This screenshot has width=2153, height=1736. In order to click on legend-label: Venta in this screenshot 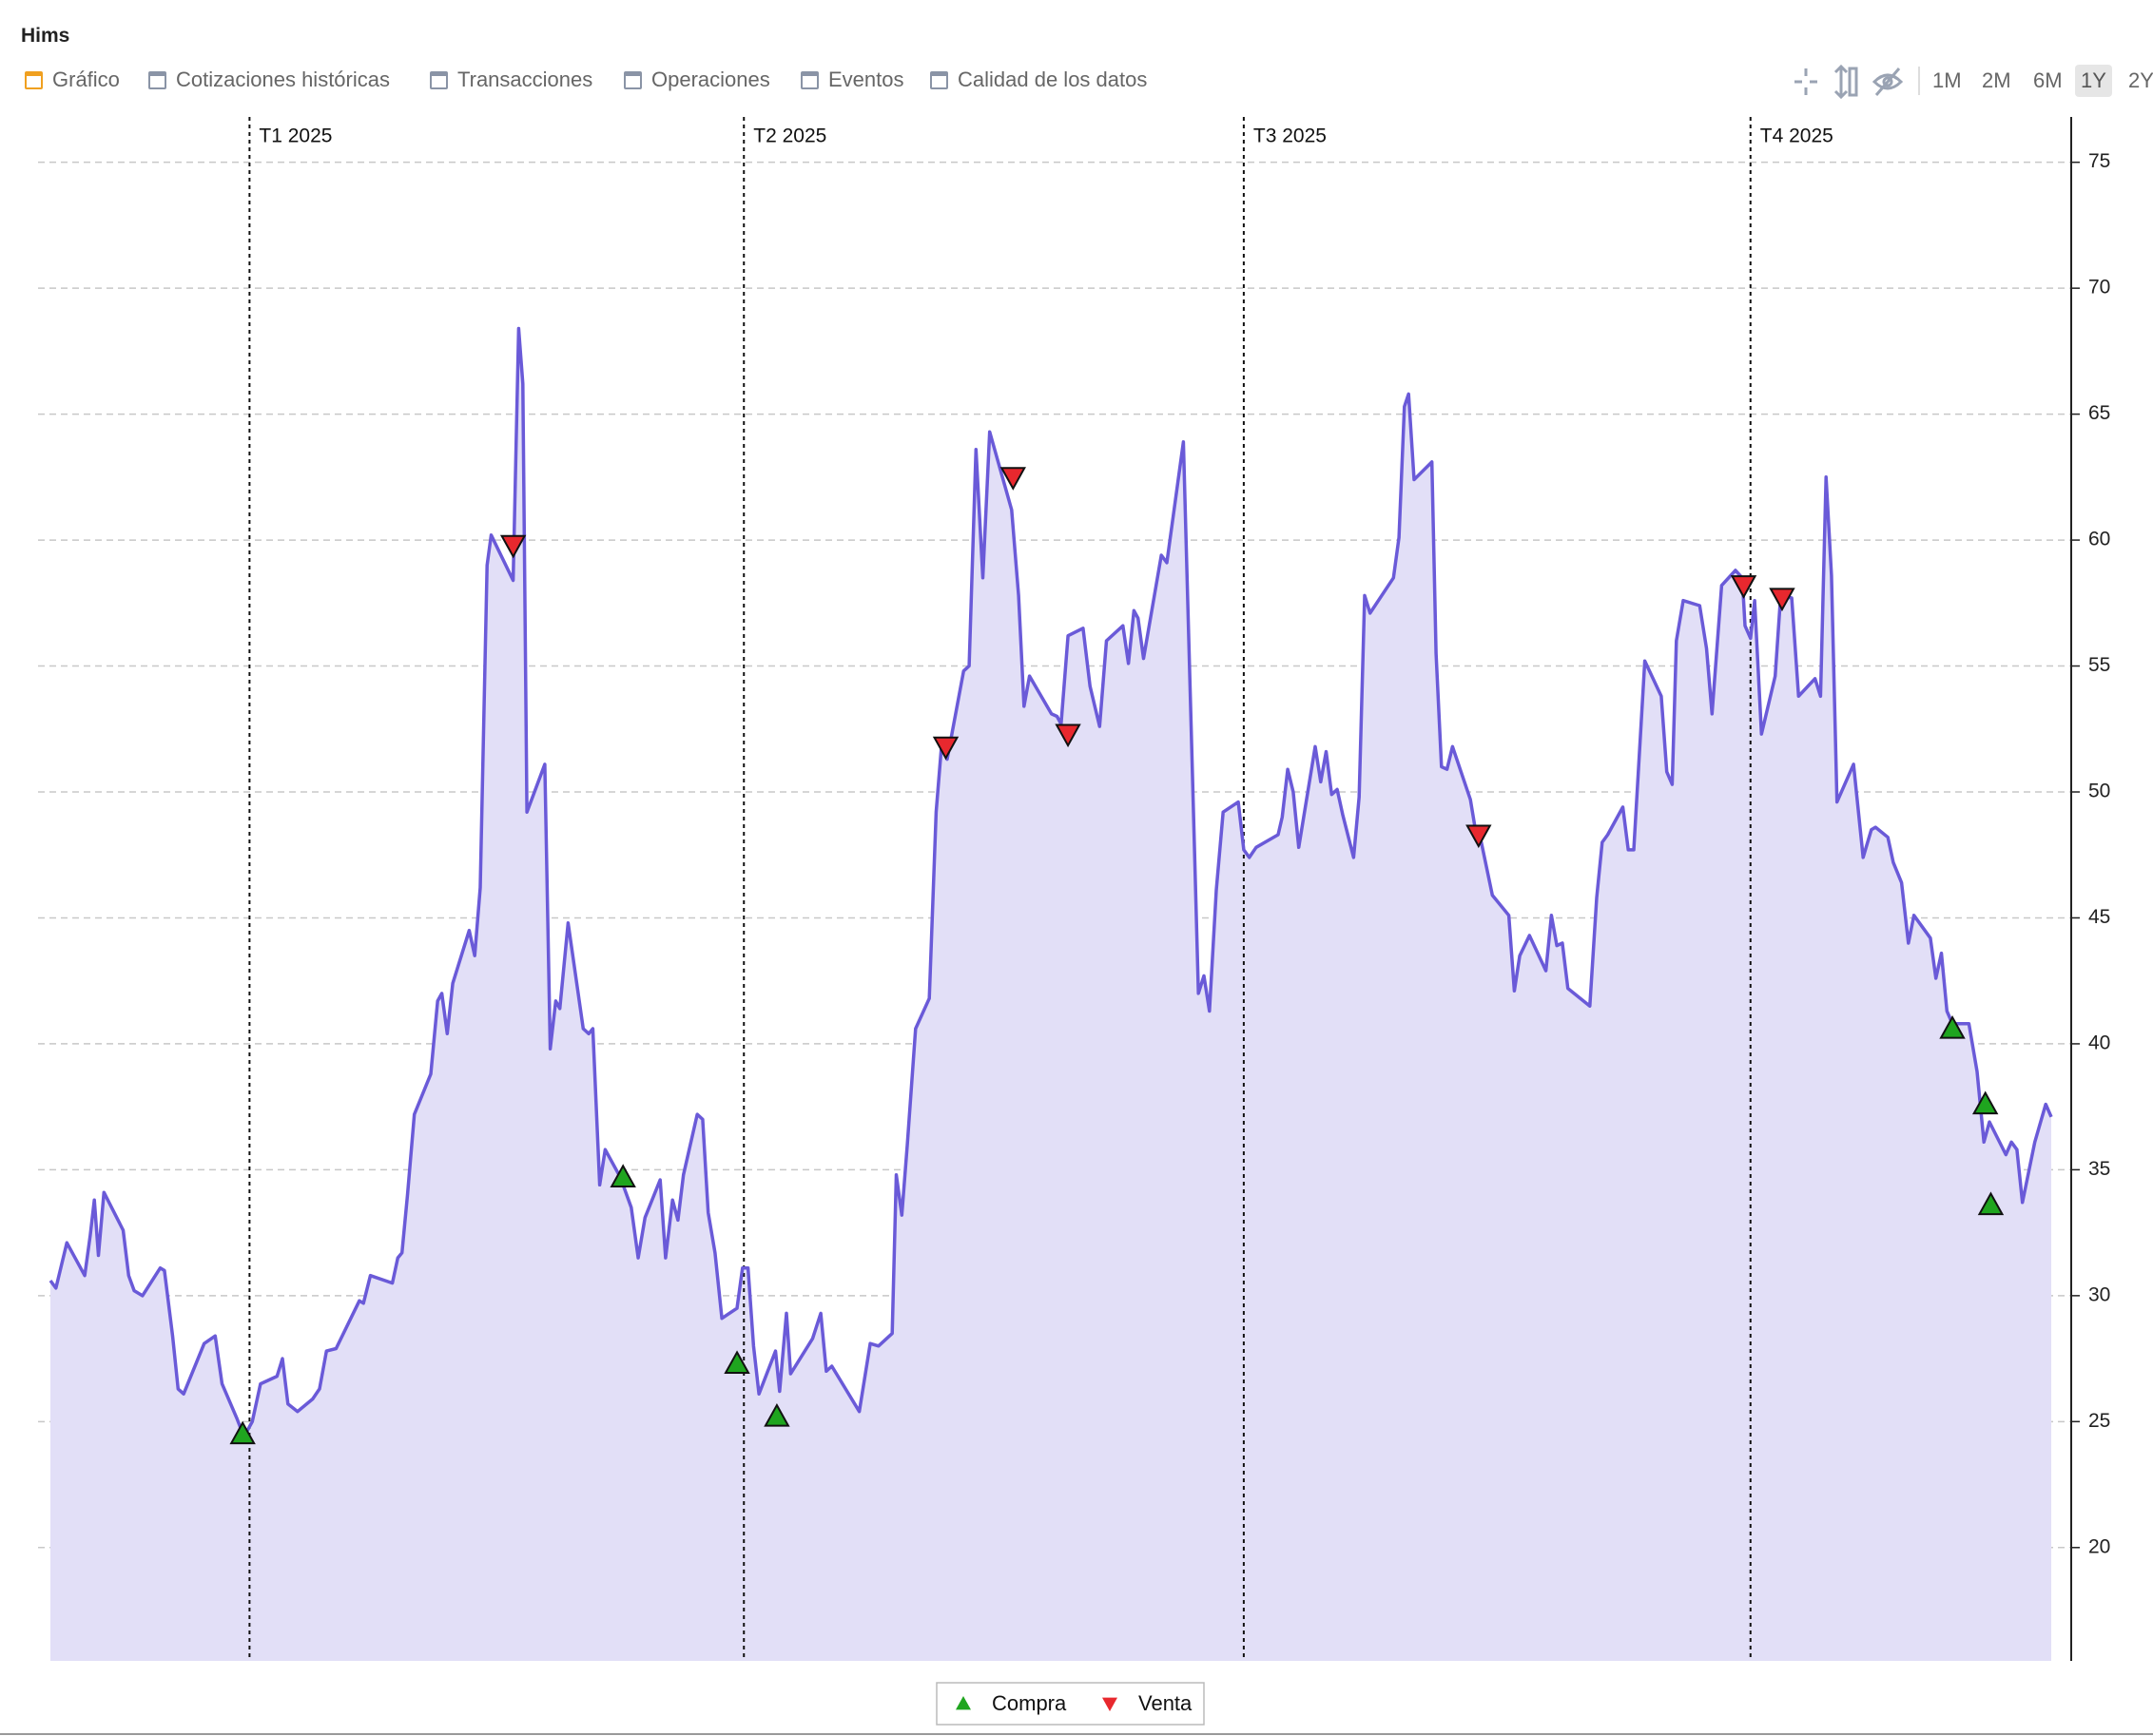, I will do `click(1165, 1703)`.